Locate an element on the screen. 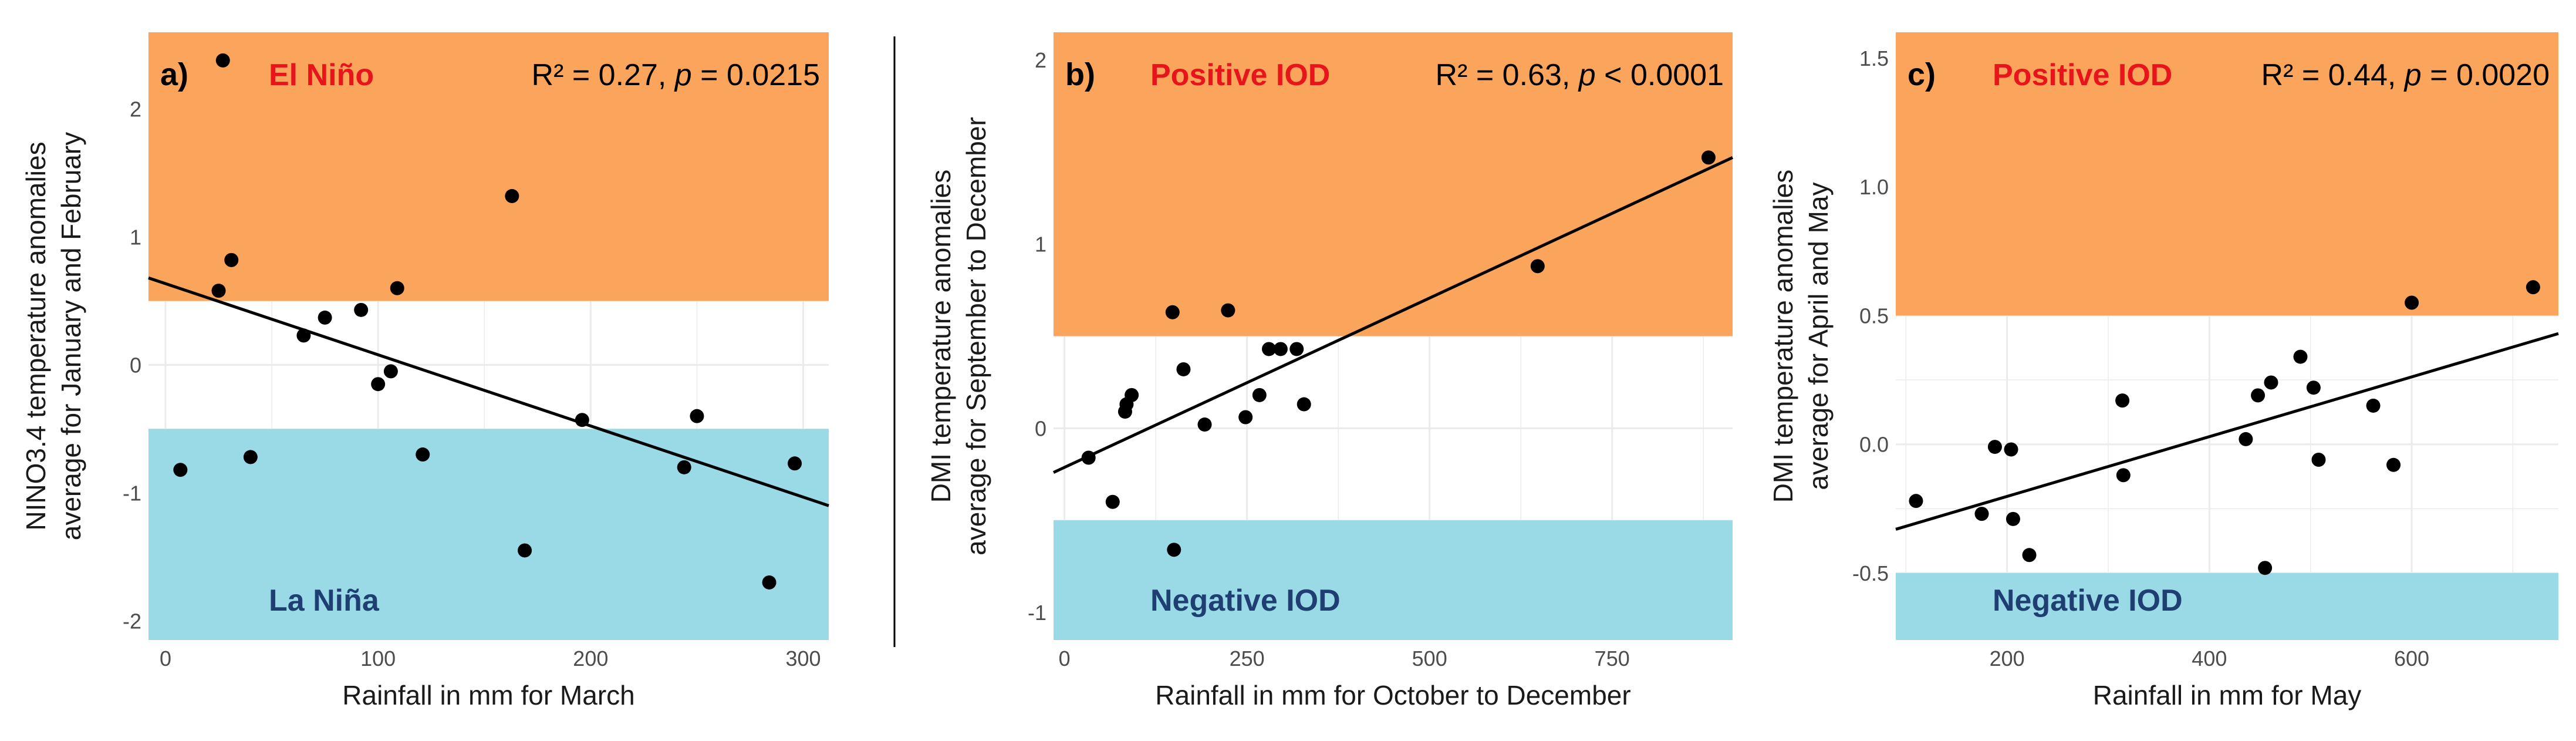  x-tick-label: 0 is located at coordinates (1065, 658).